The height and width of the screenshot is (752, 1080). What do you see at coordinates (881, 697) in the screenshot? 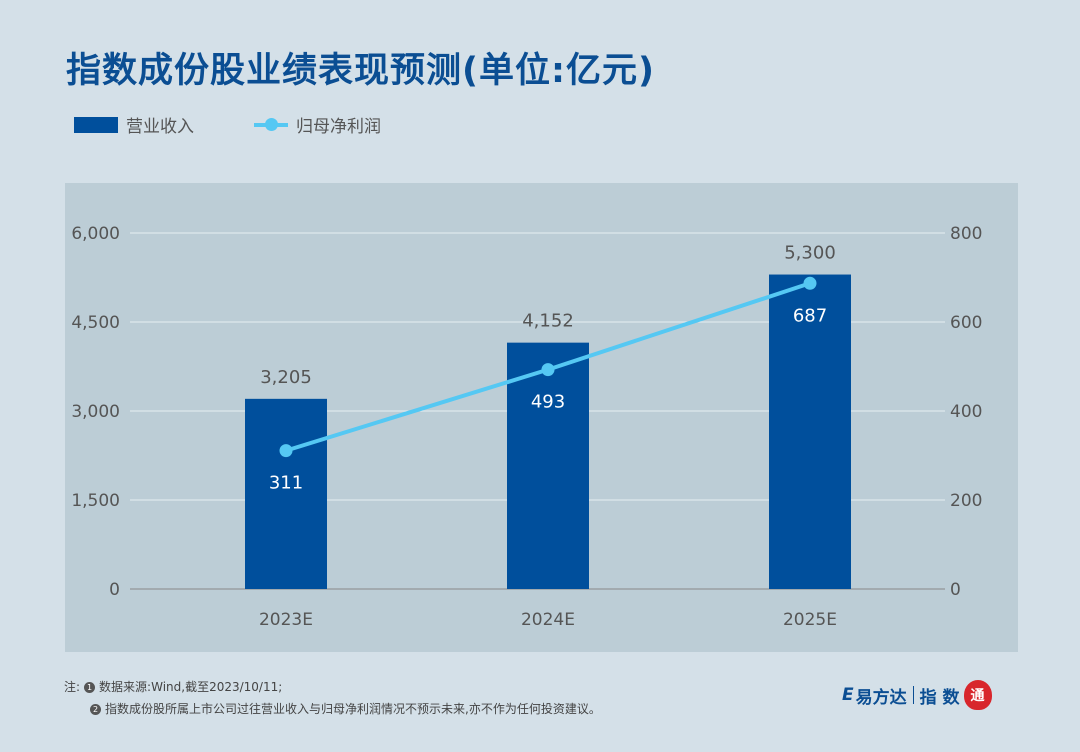
I see `logo-brand: 易方达` at bounding box center [881, 697].